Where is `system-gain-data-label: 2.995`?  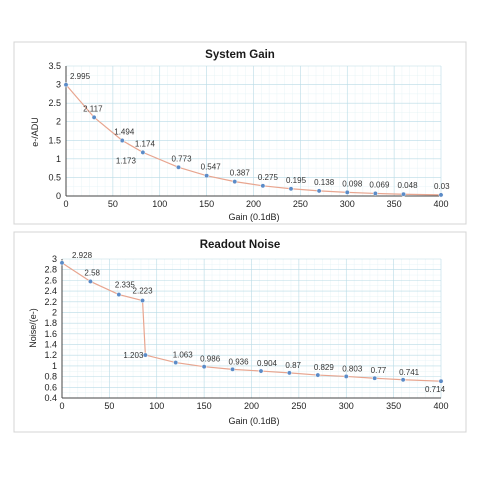 system-gain-data-label: 2.995 is located at coordinates (80, 76).